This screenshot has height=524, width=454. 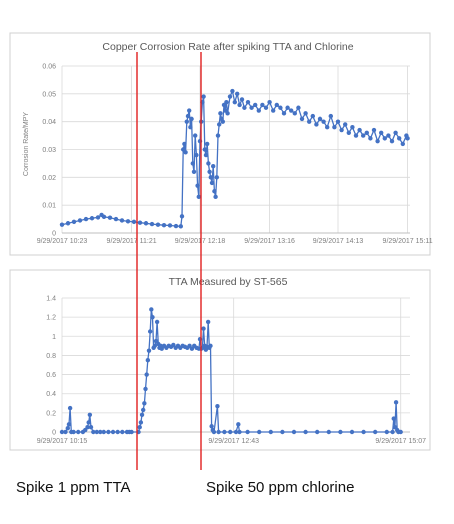 What do you see at coordinates (49, 206) in the screenshot?
I see `c1-y-tick-label: 0.01` at bounding box center [49, 206].